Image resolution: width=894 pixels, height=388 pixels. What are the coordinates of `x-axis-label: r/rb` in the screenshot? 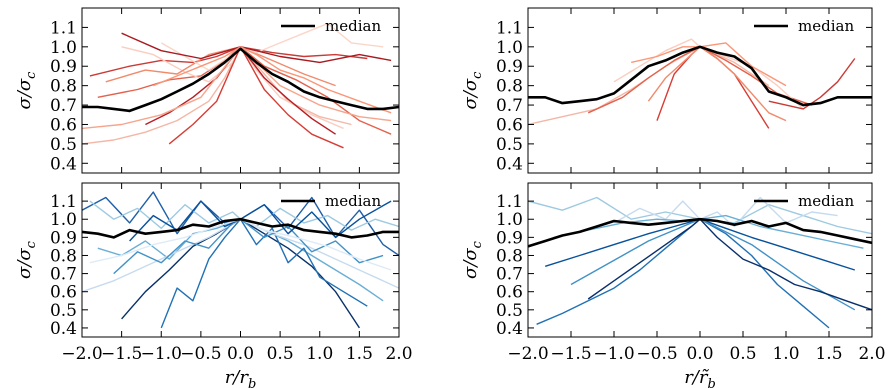 It's located at (241, 377).